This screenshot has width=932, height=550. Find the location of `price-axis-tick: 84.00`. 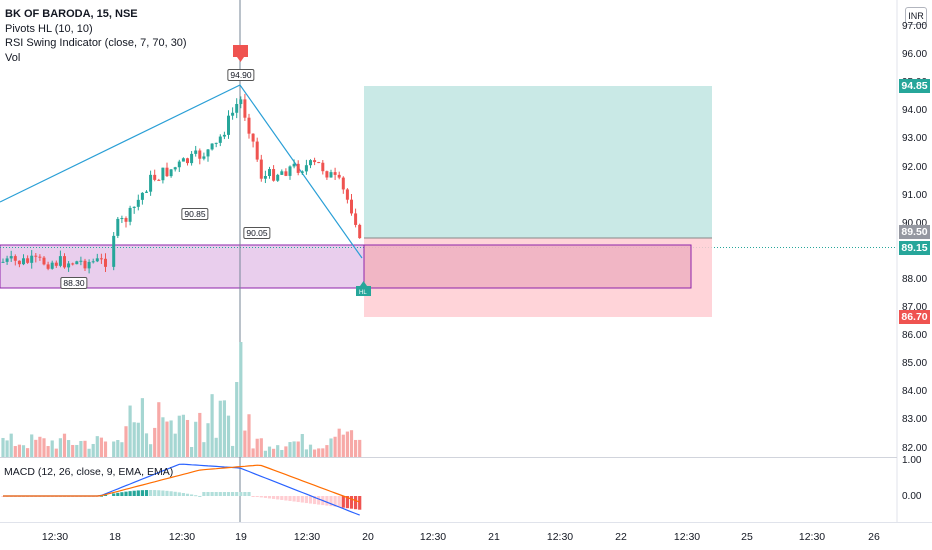

price-axis-tick: 84.00 is located at coordinates (915, 392).